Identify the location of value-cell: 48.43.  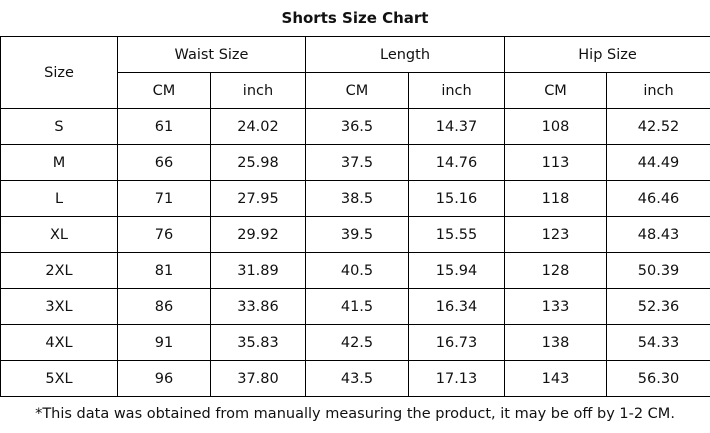
(658, 234).